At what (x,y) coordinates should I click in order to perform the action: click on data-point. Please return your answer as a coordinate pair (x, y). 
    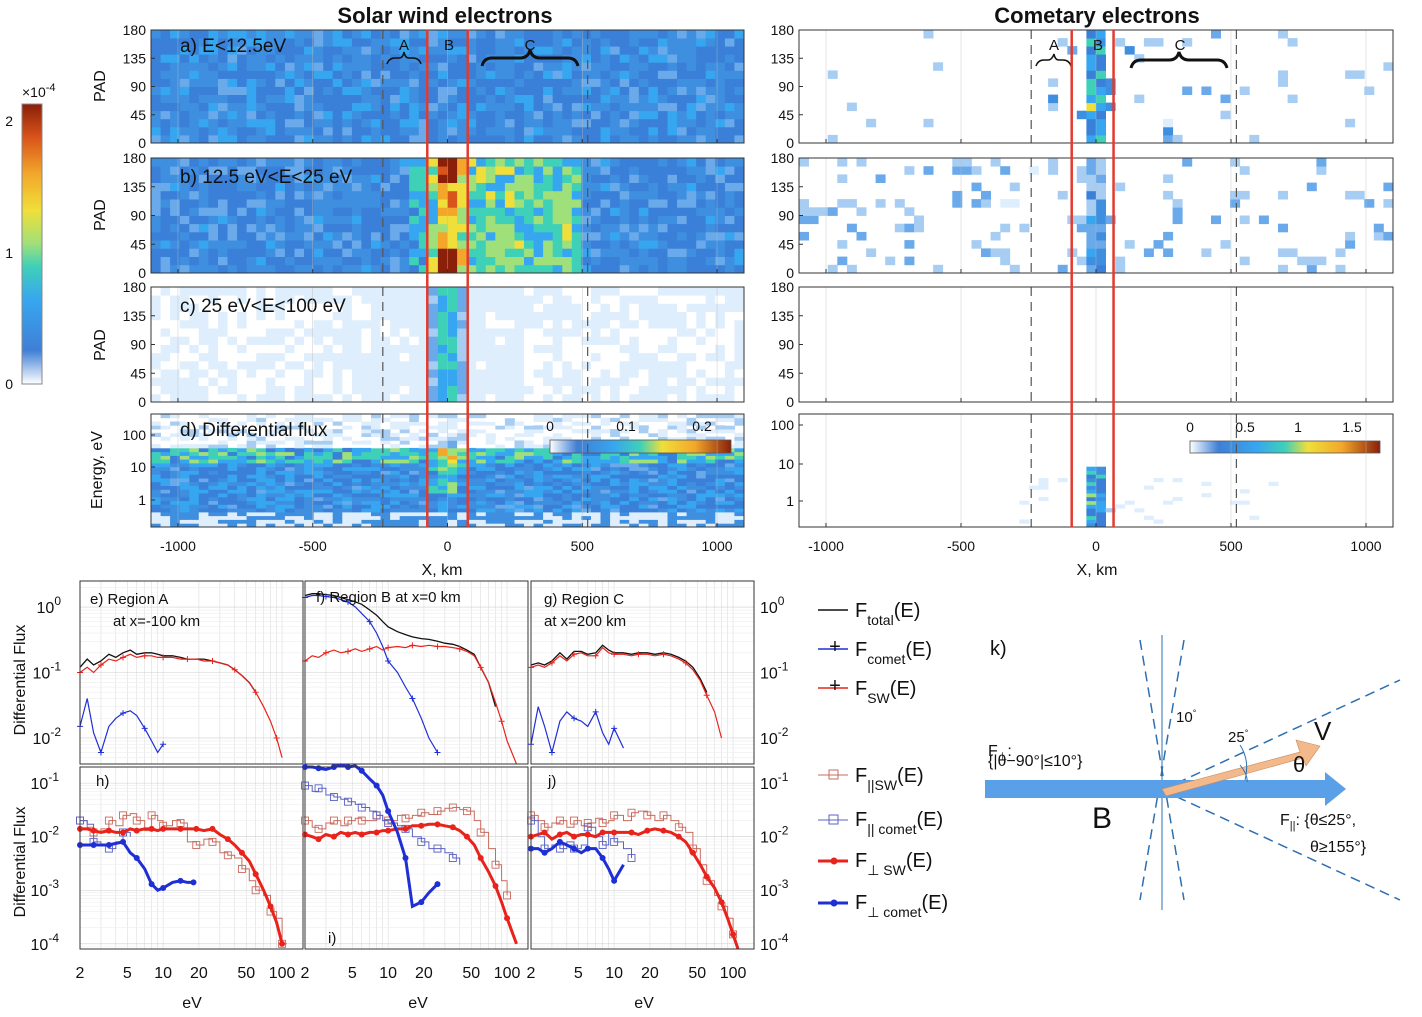
    Looking at the image, I should click on (163, 657).